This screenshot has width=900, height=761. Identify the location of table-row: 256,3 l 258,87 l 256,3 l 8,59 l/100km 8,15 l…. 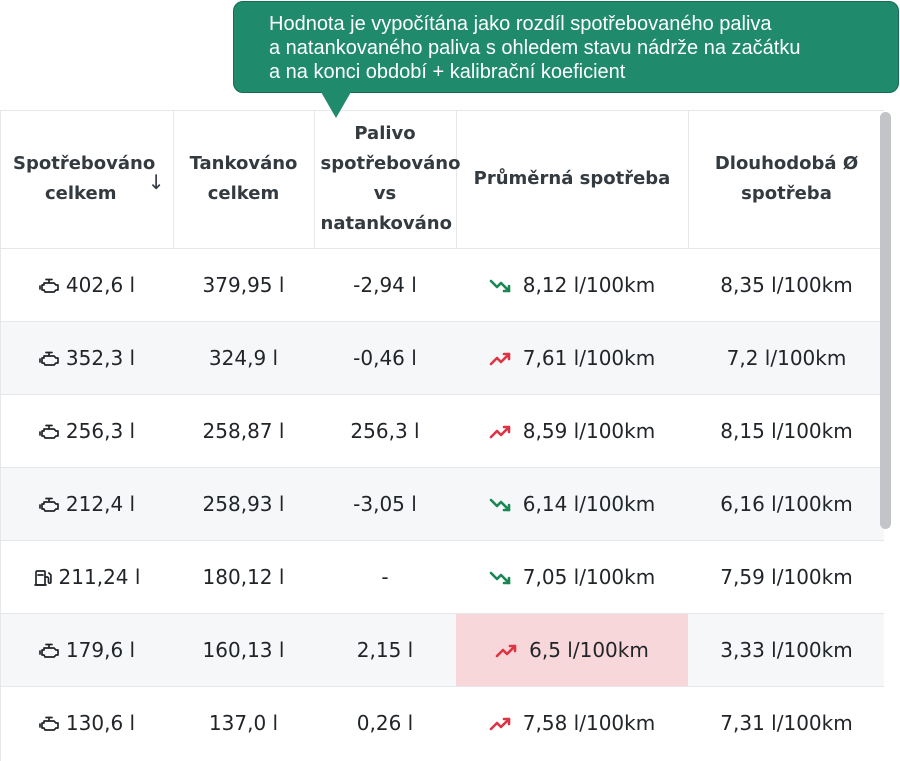
(442, 430).